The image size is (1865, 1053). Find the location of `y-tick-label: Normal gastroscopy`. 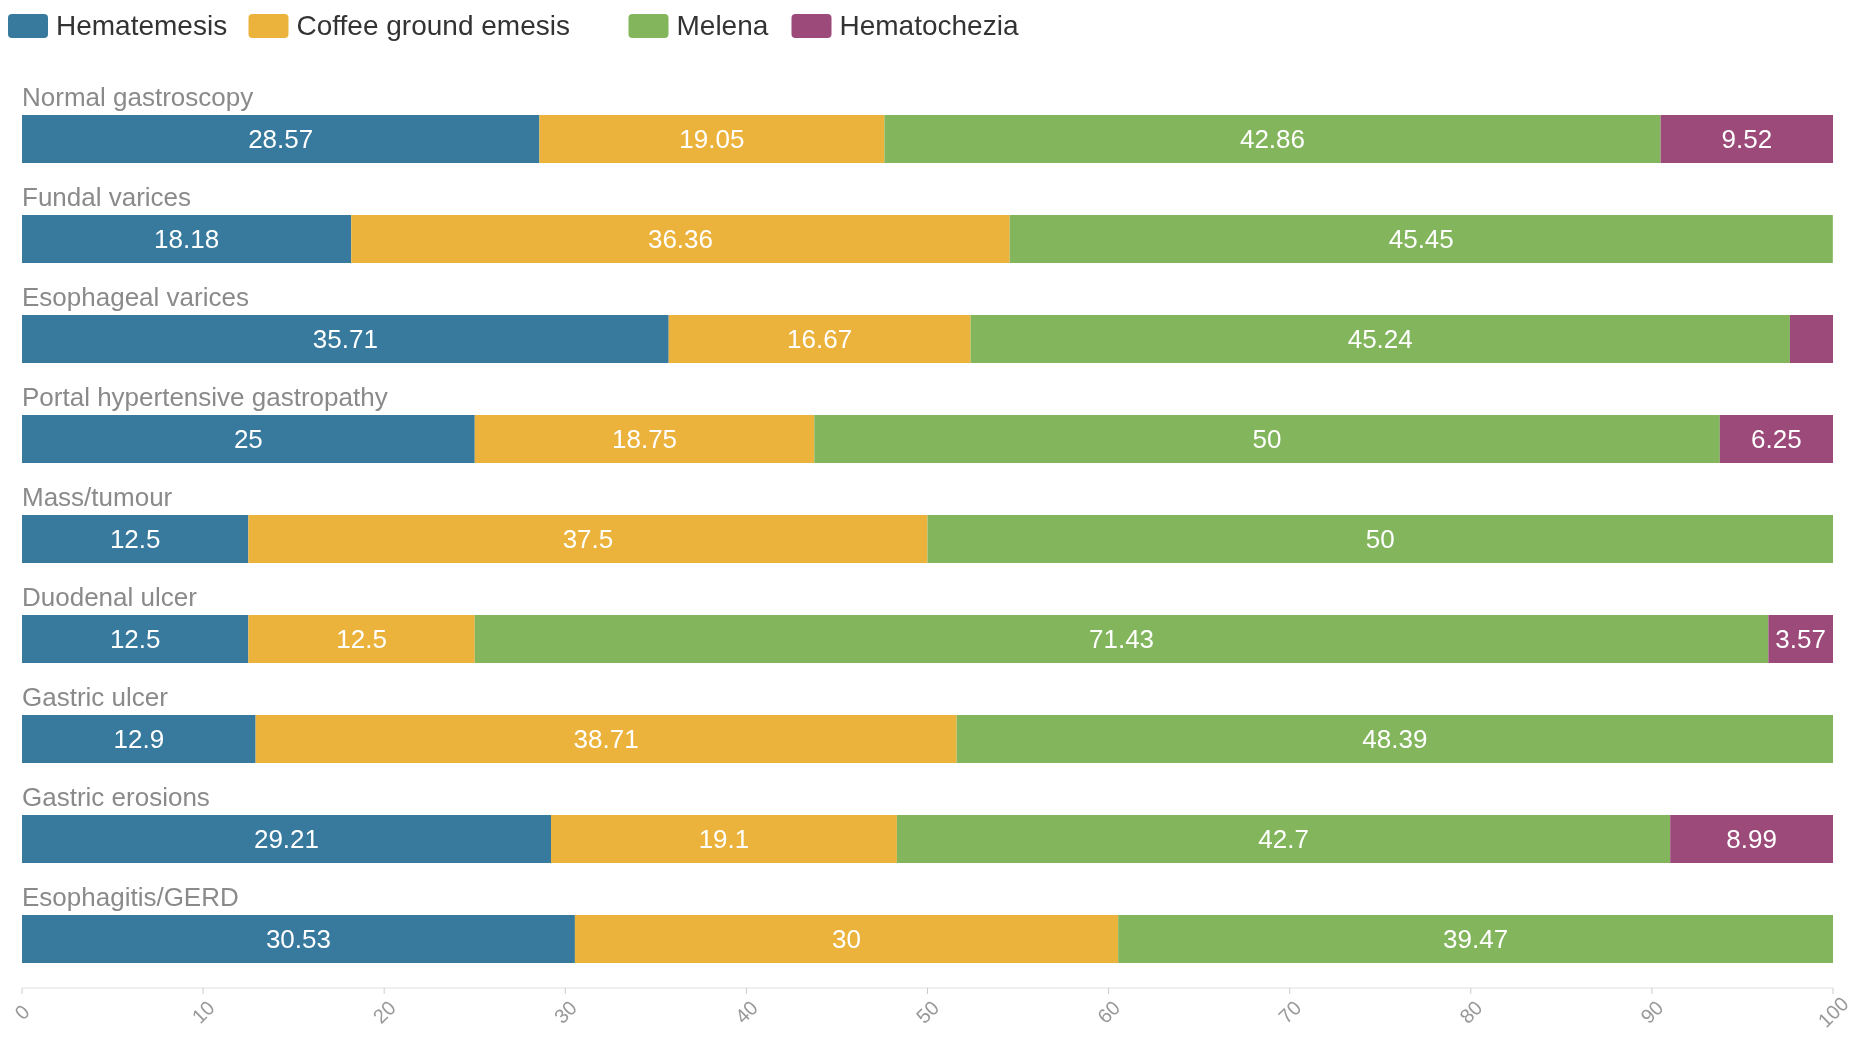

y-tick-label: Normal gastroscopy is located at coordinates (138, 97).